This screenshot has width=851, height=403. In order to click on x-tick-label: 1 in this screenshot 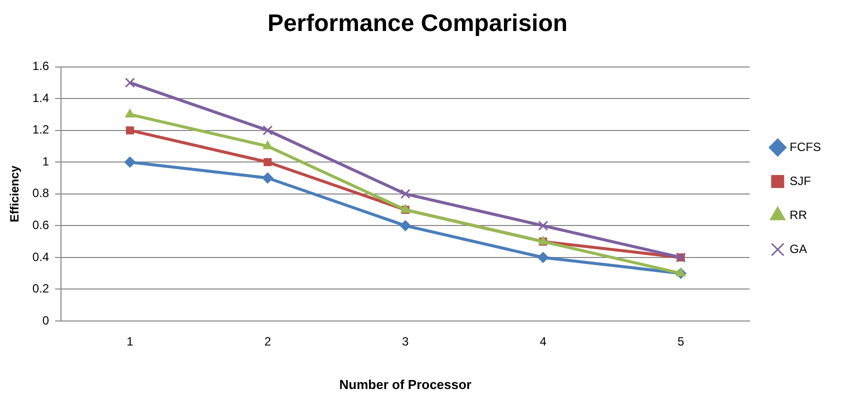, I will do `click(130, 341)`.